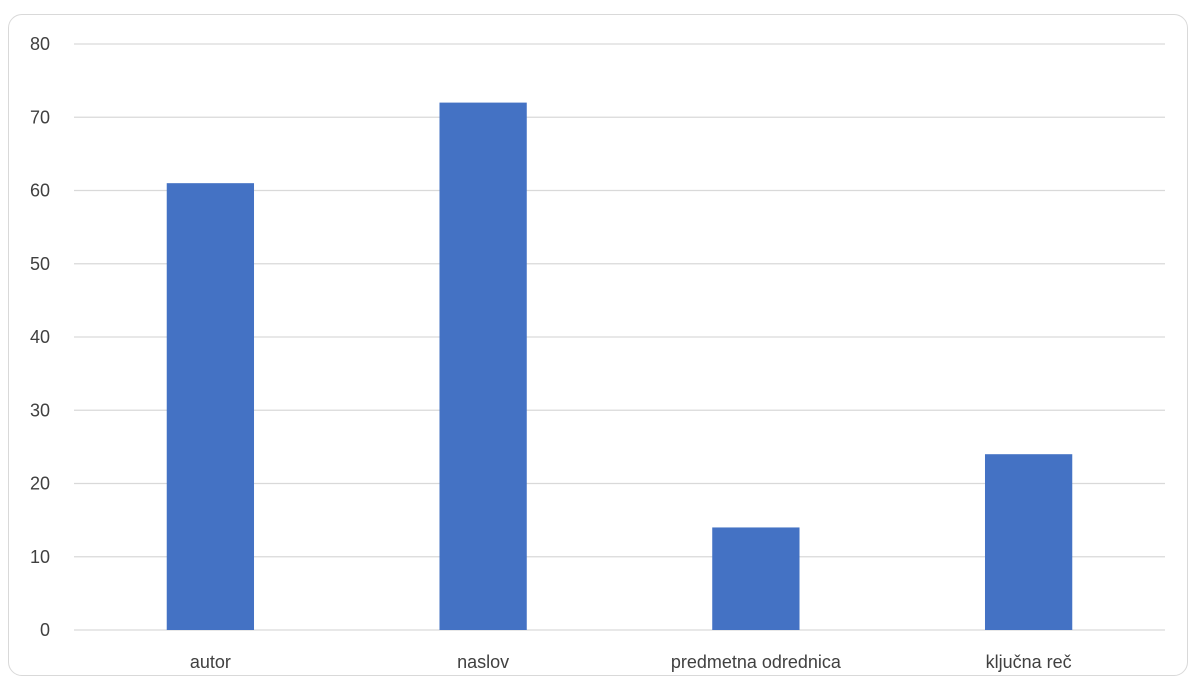 This screenshot has width=1197, height=684. What do you see at coordinates (40, 44) in the screenshot?
I see `y-tick-label: 80` at bounding box center [40, 44].